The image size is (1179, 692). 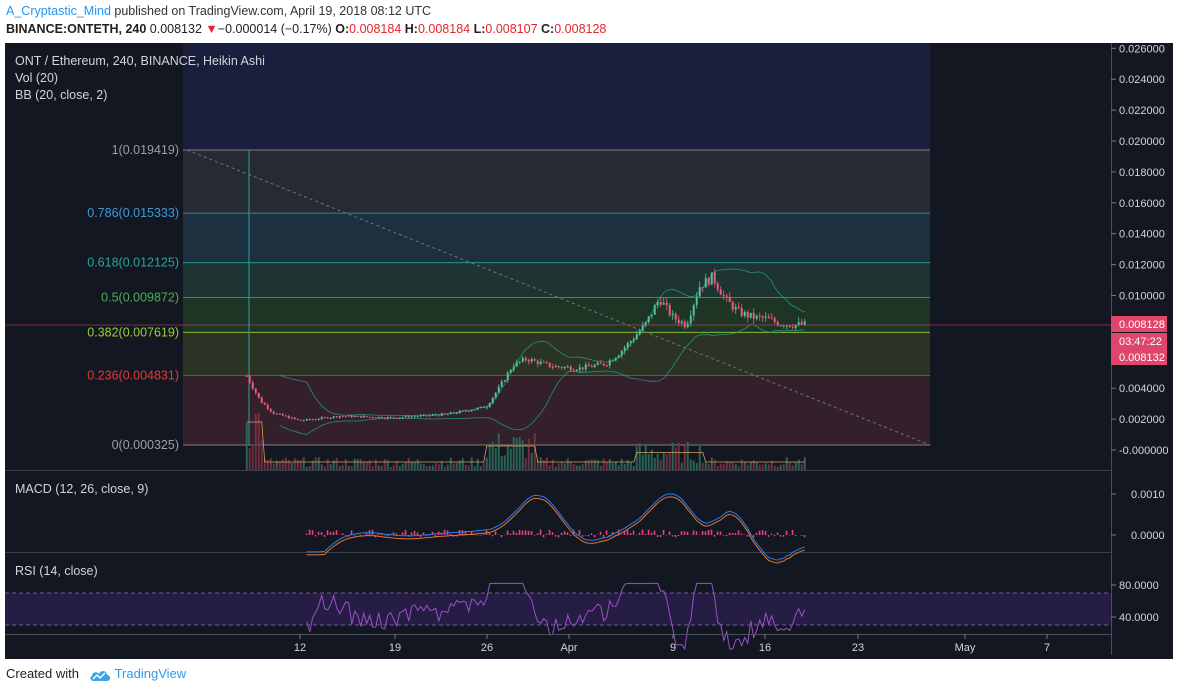 What do you see at coordinates (150, 673) in the screenshot?
I see `tradingview-link: TradingView` at bounding box center [150, 673].